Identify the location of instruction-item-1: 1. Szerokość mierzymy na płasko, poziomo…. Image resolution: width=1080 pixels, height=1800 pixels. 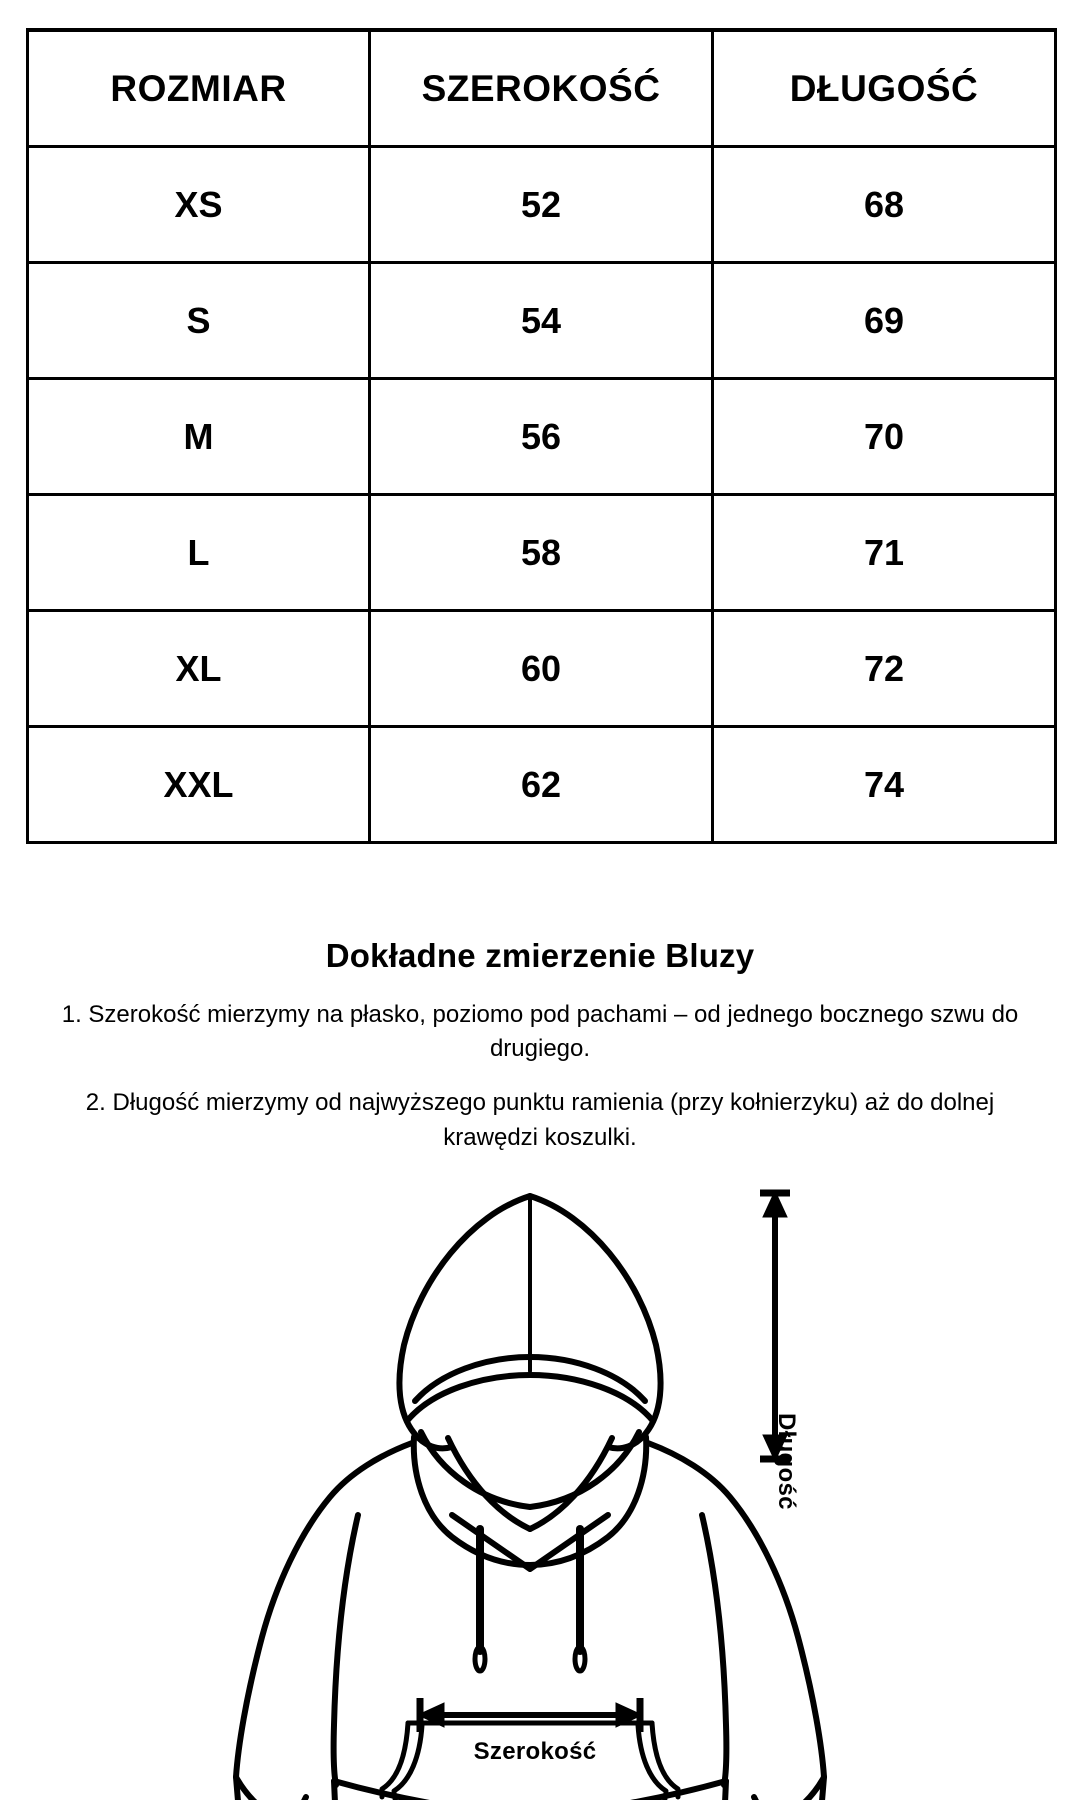
(540, 1032).